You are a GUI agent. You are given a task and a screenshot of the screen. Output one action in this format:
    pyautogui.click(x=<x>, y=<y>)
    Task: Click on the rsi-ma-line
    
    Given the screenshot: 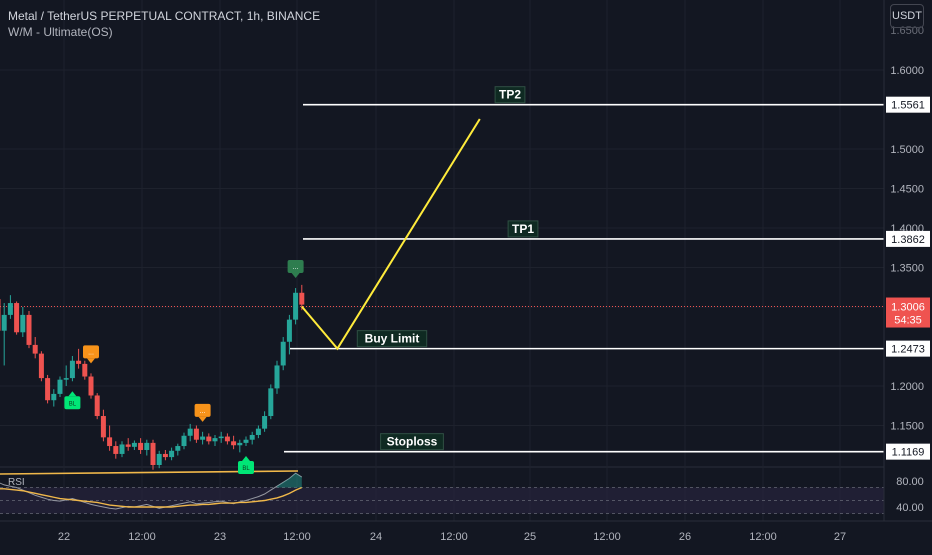 What is the action you would take?
    pyautogui.click(x=151, y=497)
    